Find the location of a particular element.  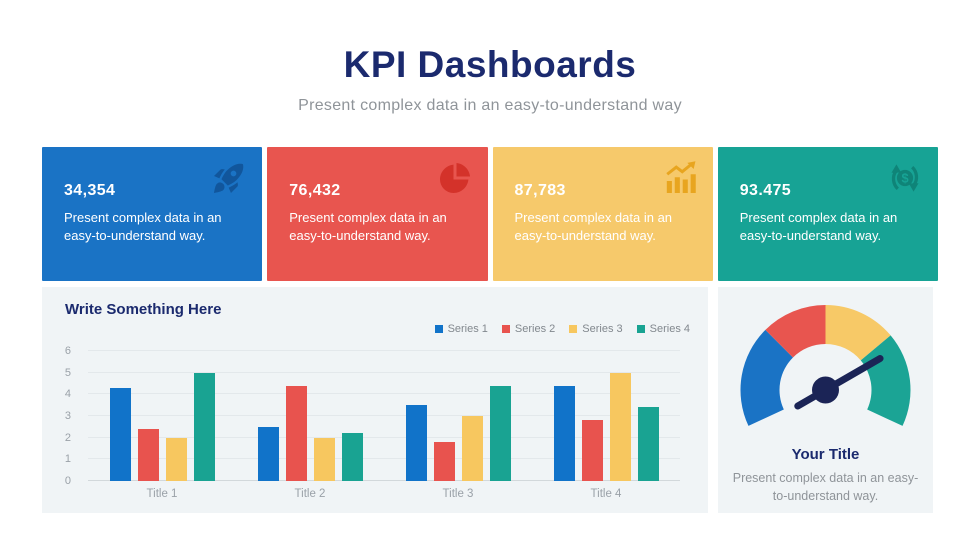

chart-legend: Series 1 Series 2 Series 3 Series 4 is located at coordinates (562, 329).